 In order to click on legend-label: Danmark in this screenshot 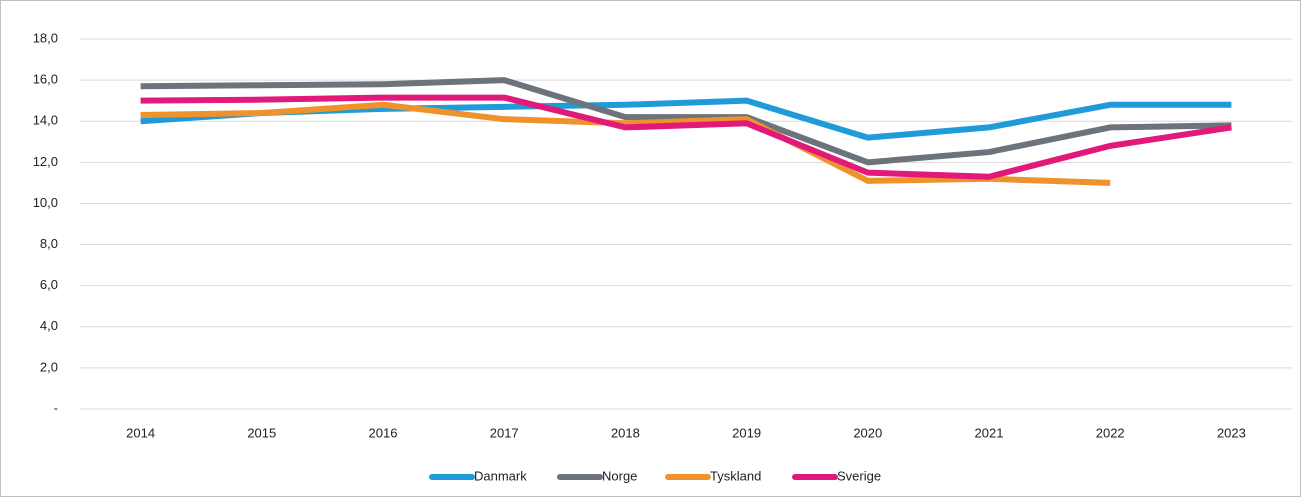, I will do `click(500, 475)`.